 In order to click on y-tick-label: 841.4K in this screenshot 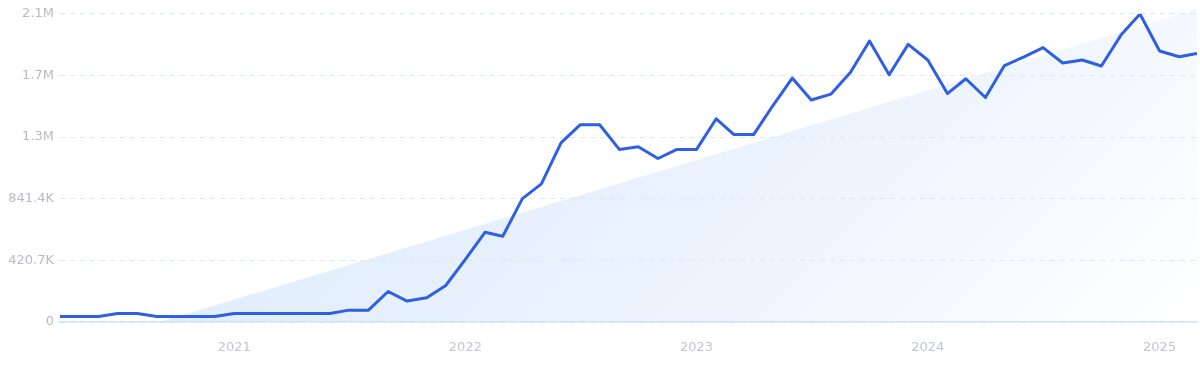, I will do `click(31, 198)`.